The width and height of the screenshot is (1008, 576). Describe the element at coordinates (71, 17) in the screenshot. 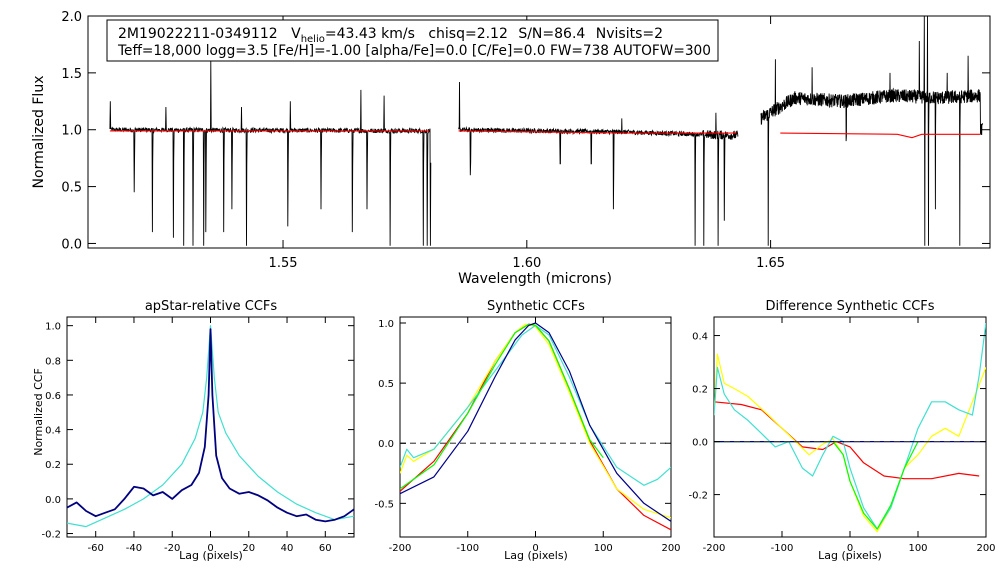

I see `spectrum-ytick-label: 2.0` at that location.